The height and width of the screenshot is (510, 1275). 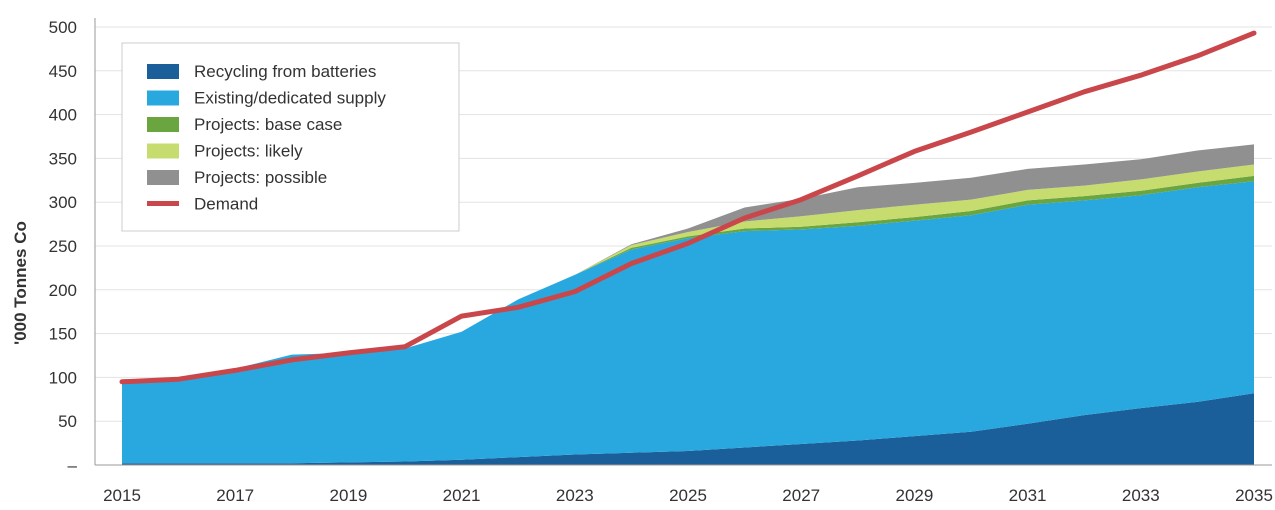 I want to click on y-axis-label: '000 Tonnes Co, so click(x=20, y=283).